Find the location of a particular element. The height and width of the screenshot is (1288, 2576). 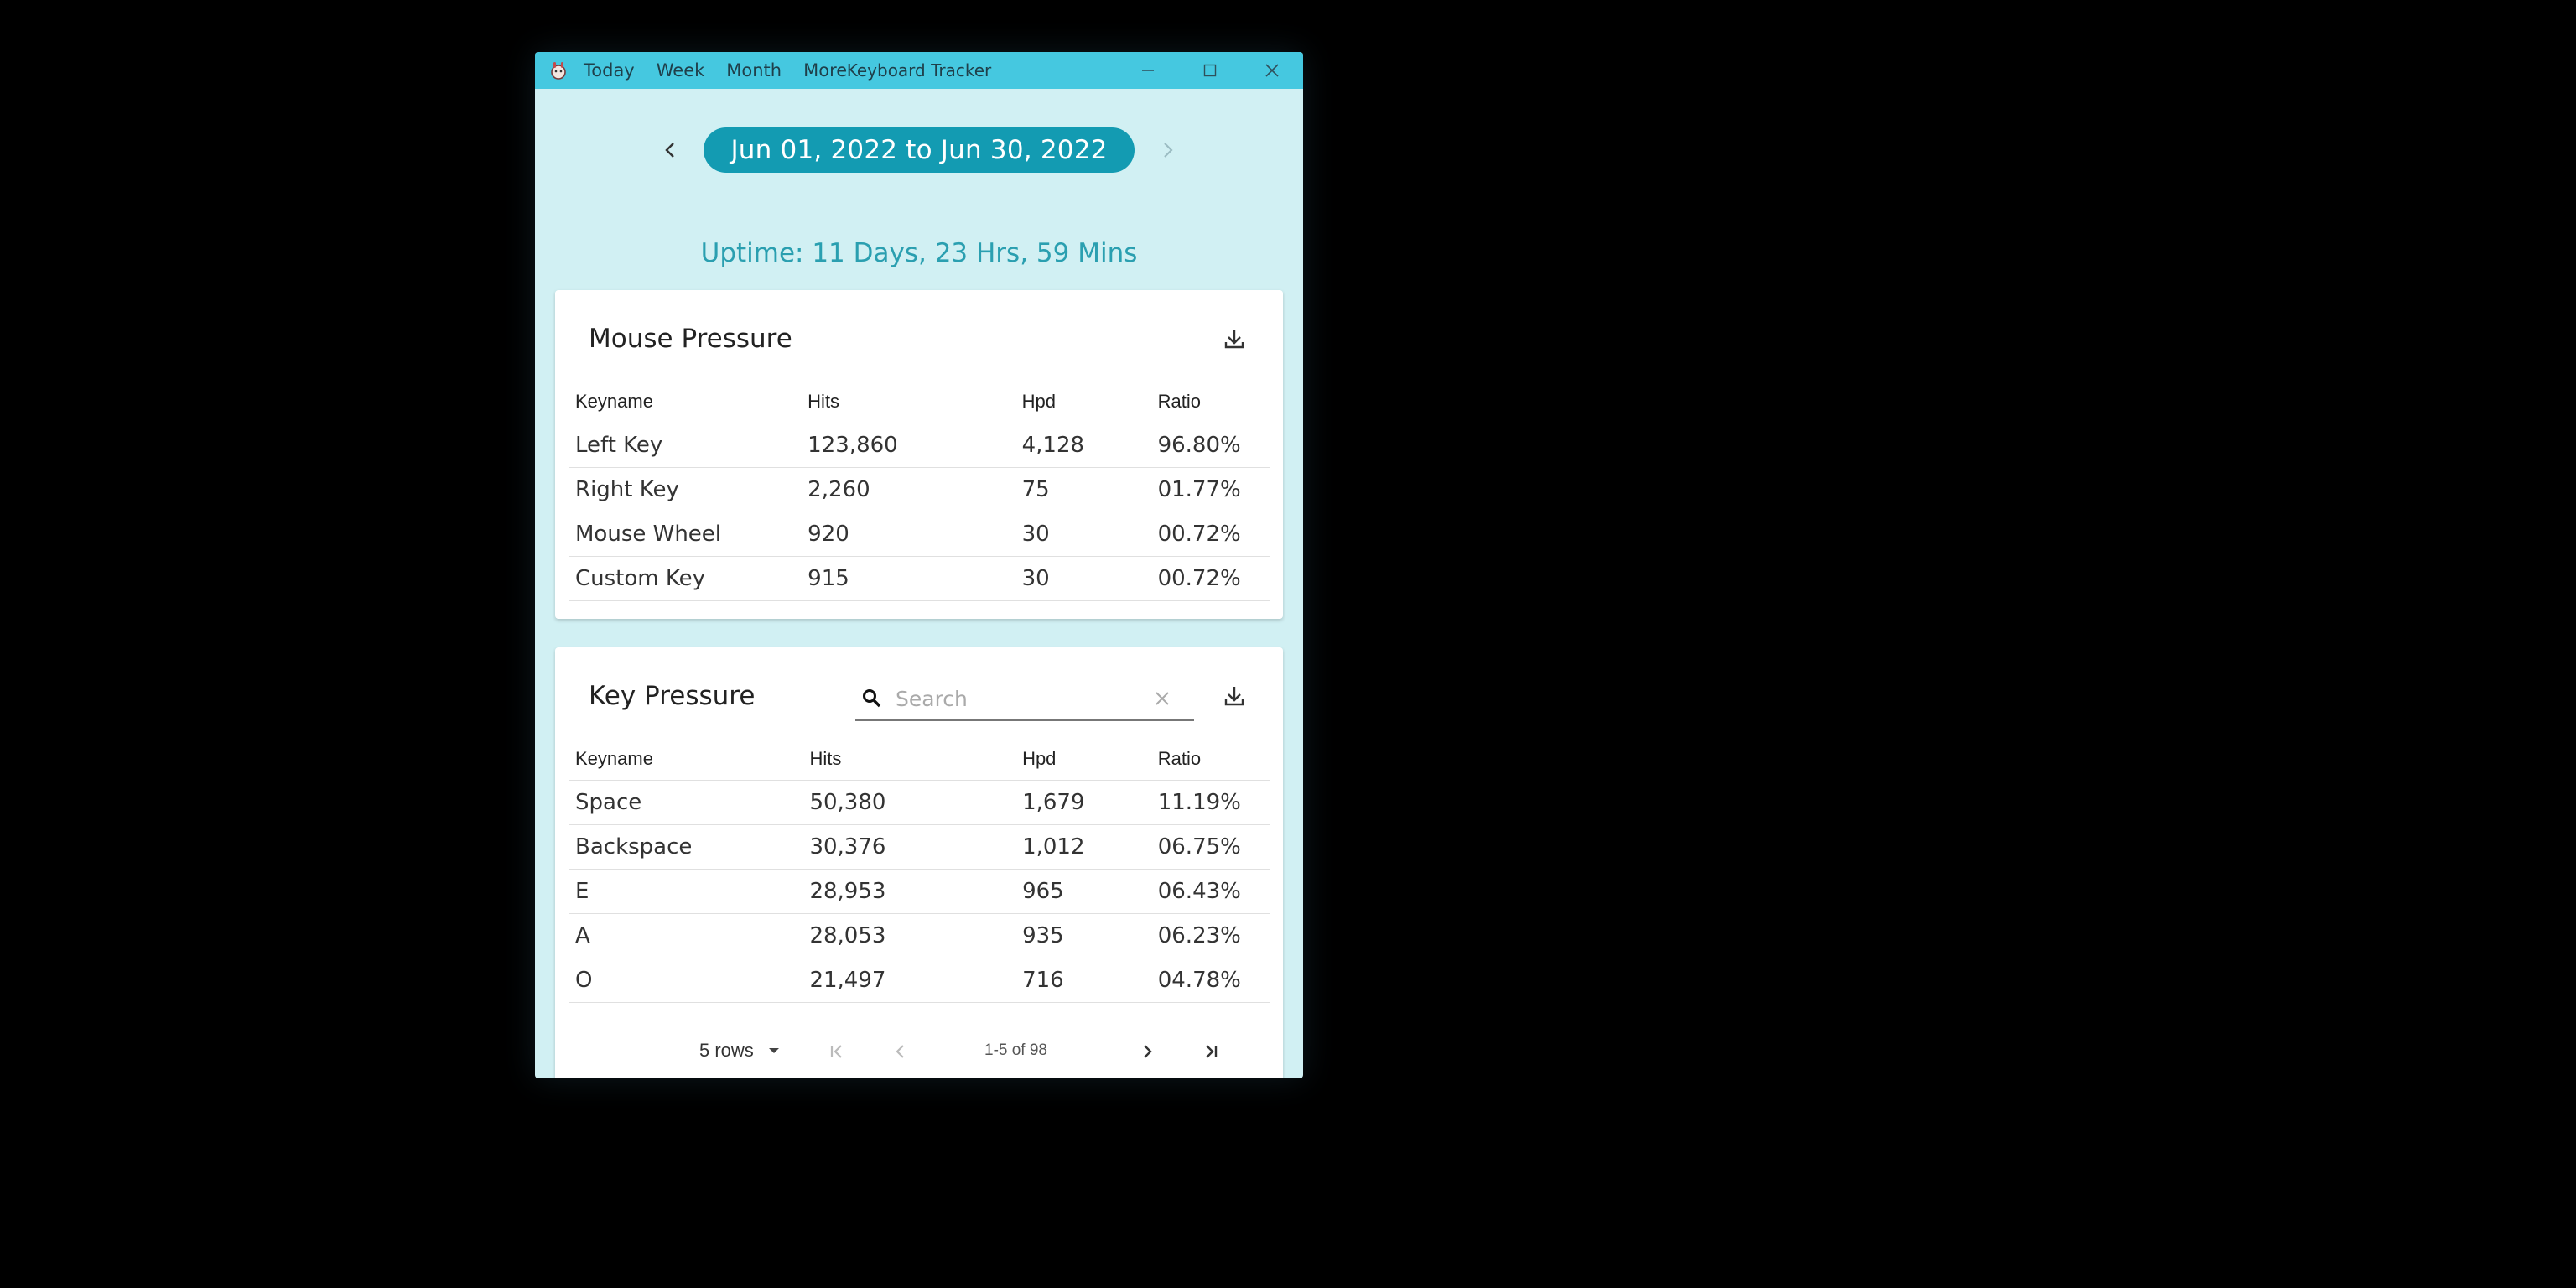

menu-today: Today is located at coordinates (609, 70).